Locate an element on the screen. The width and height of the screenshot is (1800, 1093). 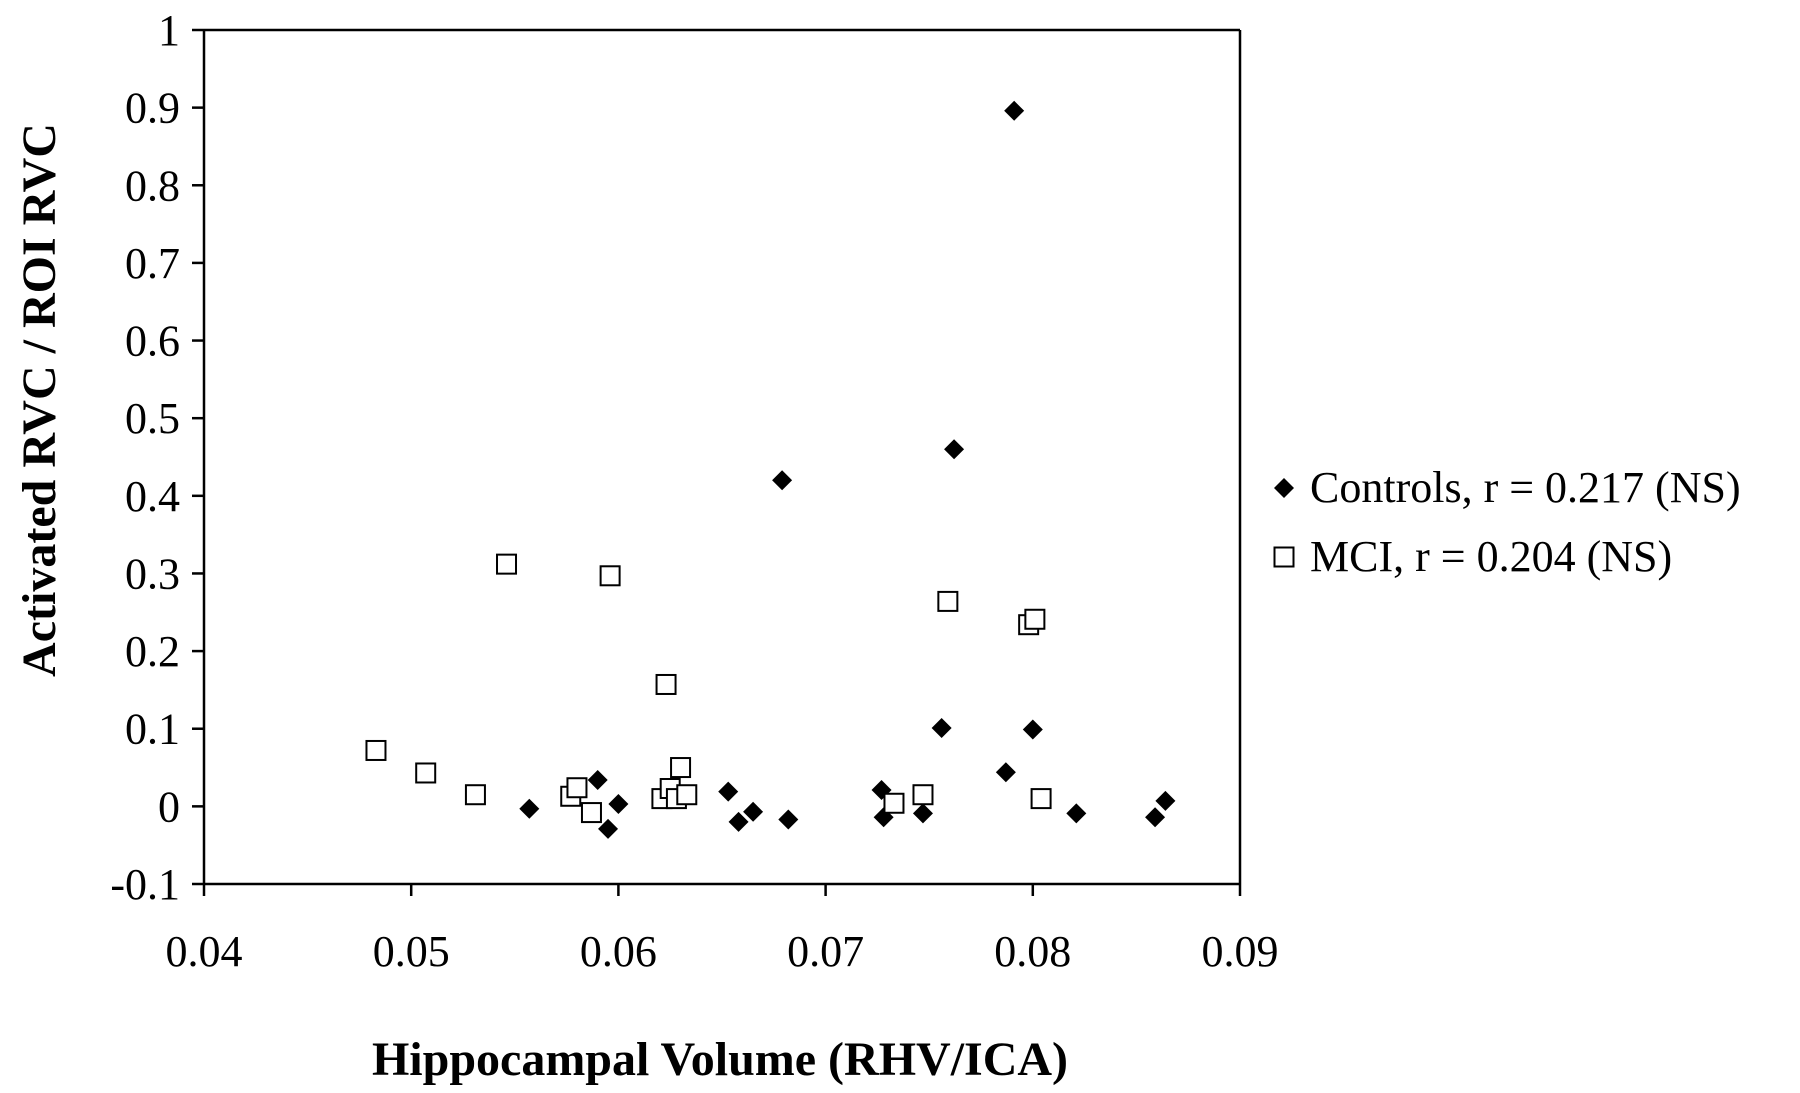
legend-marker-diamond is located at coordinates (1284, 488).